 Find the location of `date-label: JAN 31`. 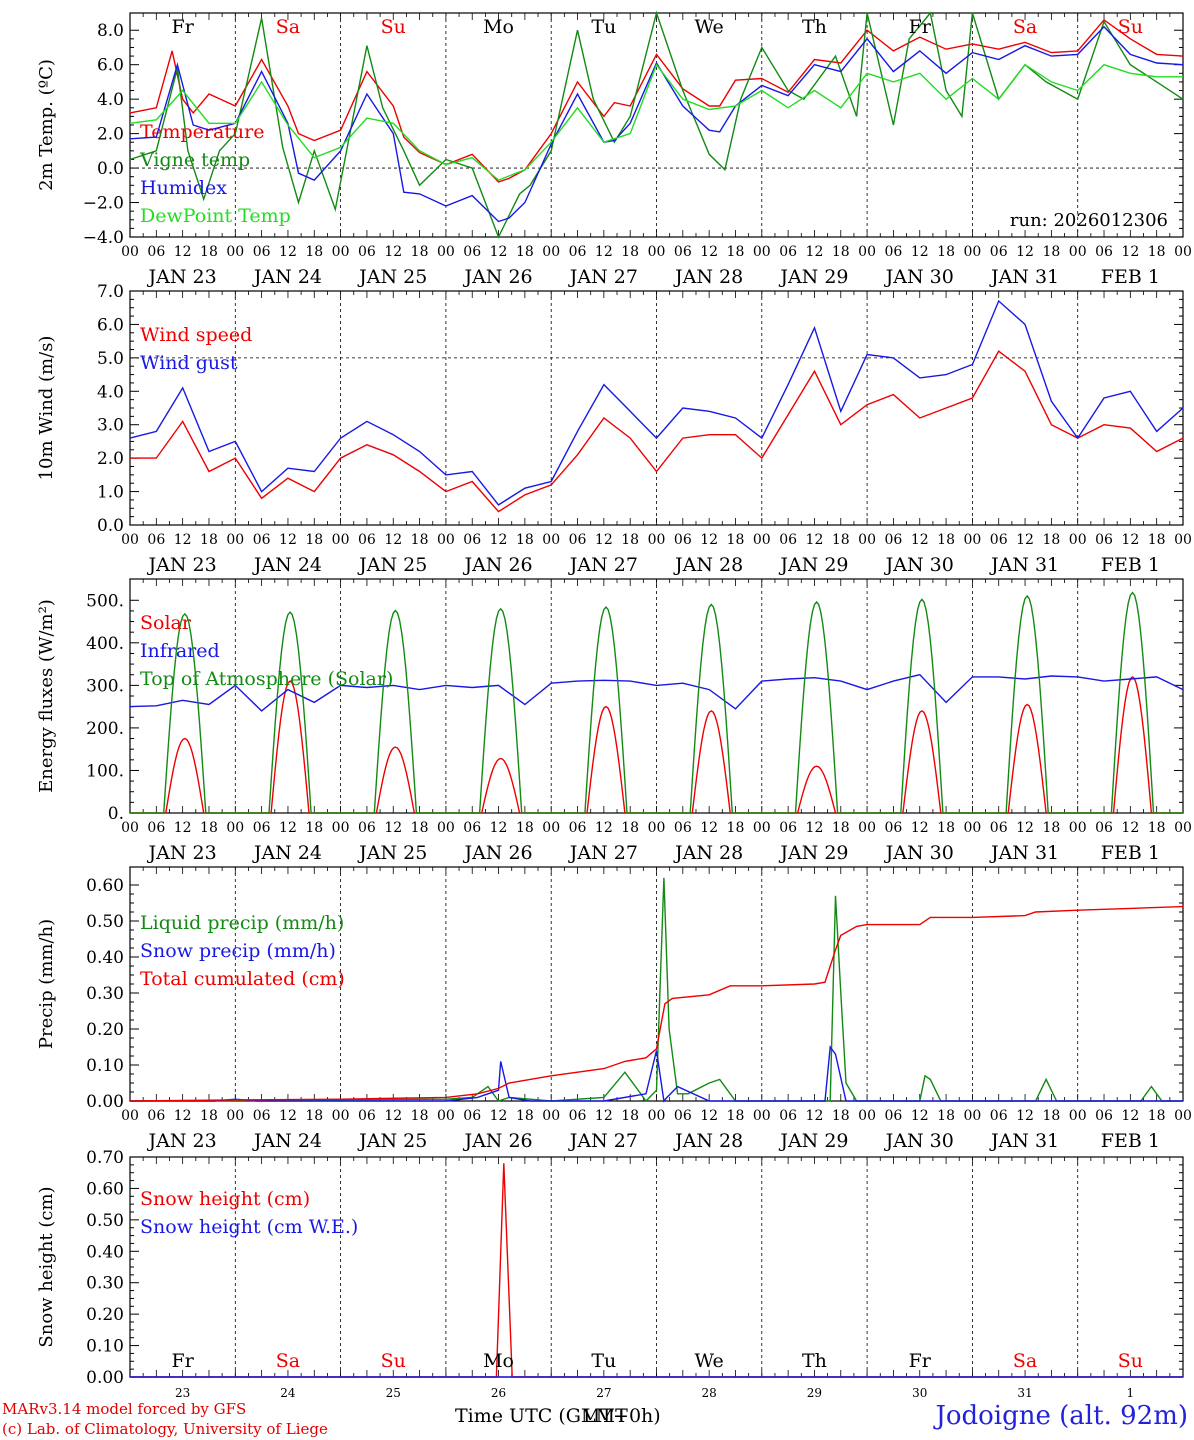

date-label: JAN 31 is located at coordinates (1024, 565).